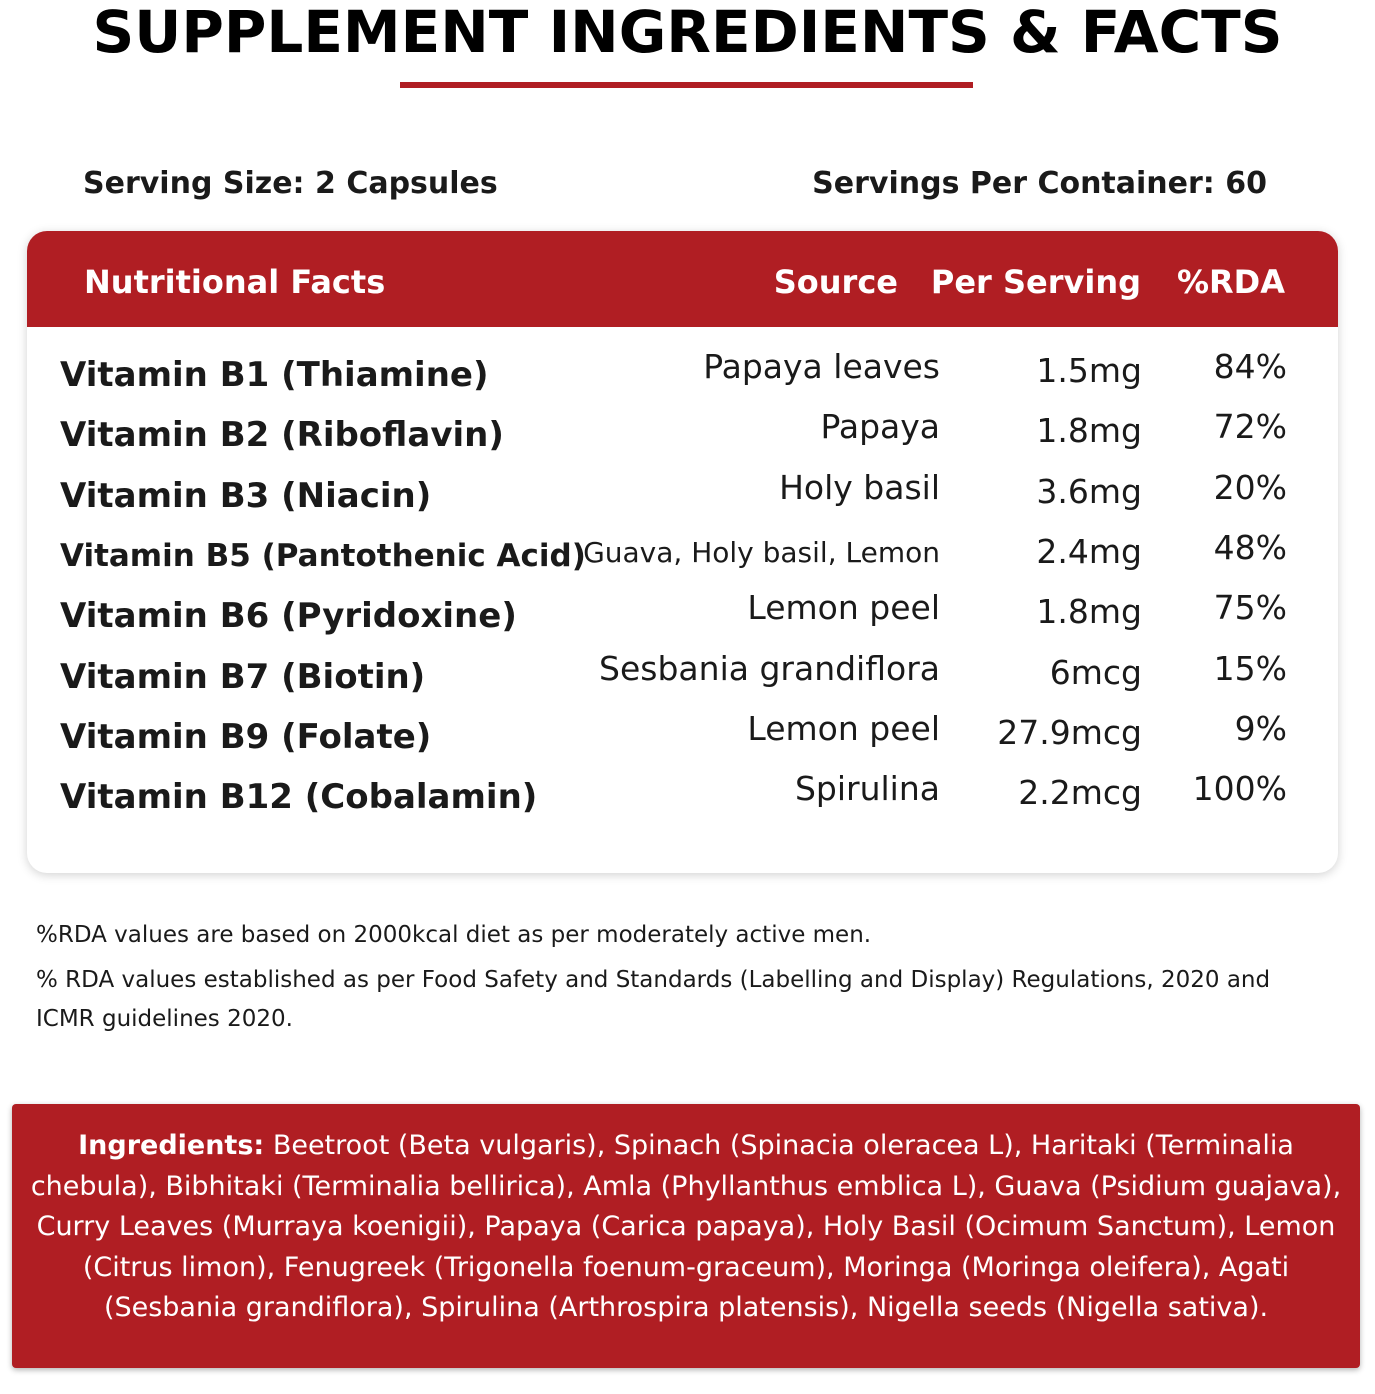 This screenshot has height=1394, width=1375. What do you see at coordinates (323, 555) in the screenshot?
I see `nutrient-name: Vitamin B5 (Pantothenic Acid)` at bounding box center [323, 555].